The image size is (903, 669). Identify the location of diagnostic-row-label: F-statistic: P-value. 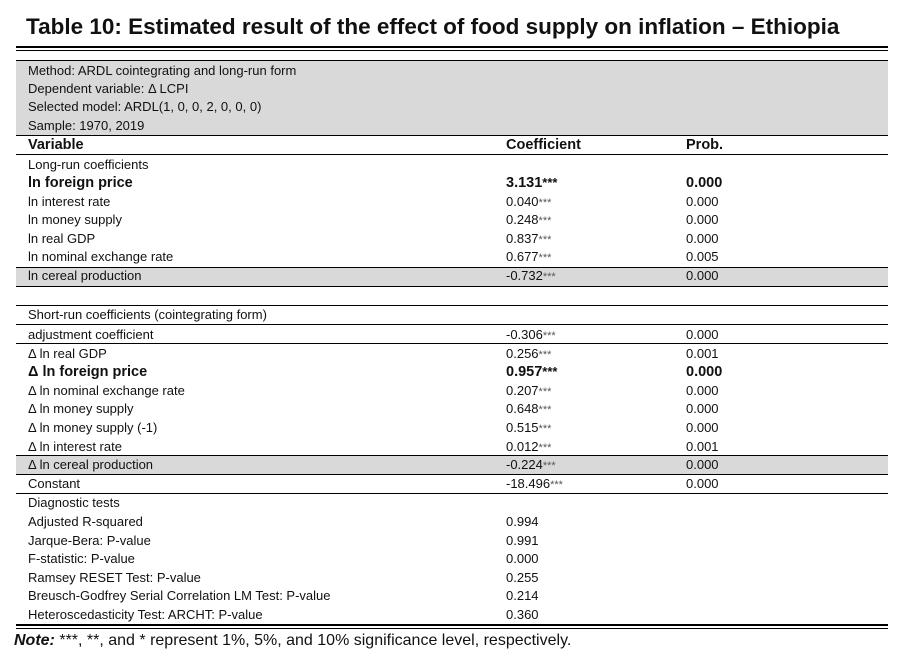
(81, 559).